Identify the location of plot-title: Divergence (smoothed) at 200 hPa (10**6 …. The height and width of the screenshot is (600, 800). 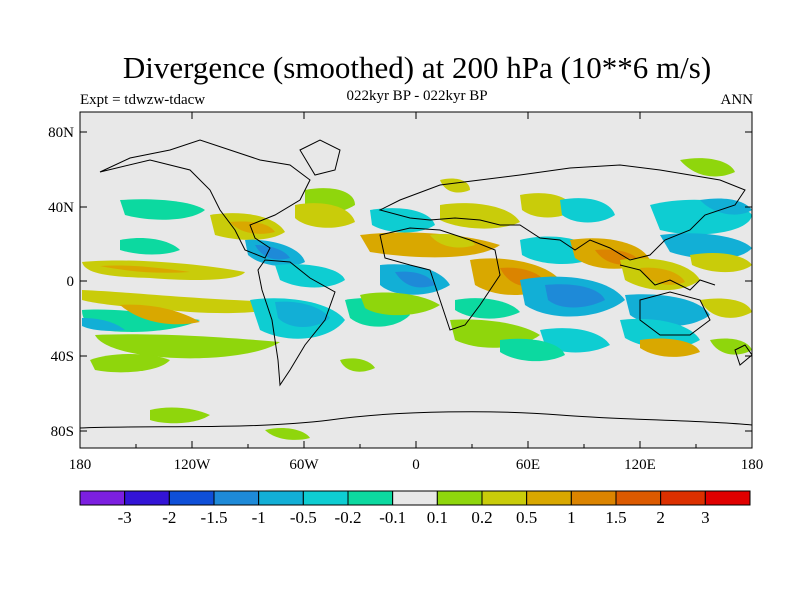
(417, 67).